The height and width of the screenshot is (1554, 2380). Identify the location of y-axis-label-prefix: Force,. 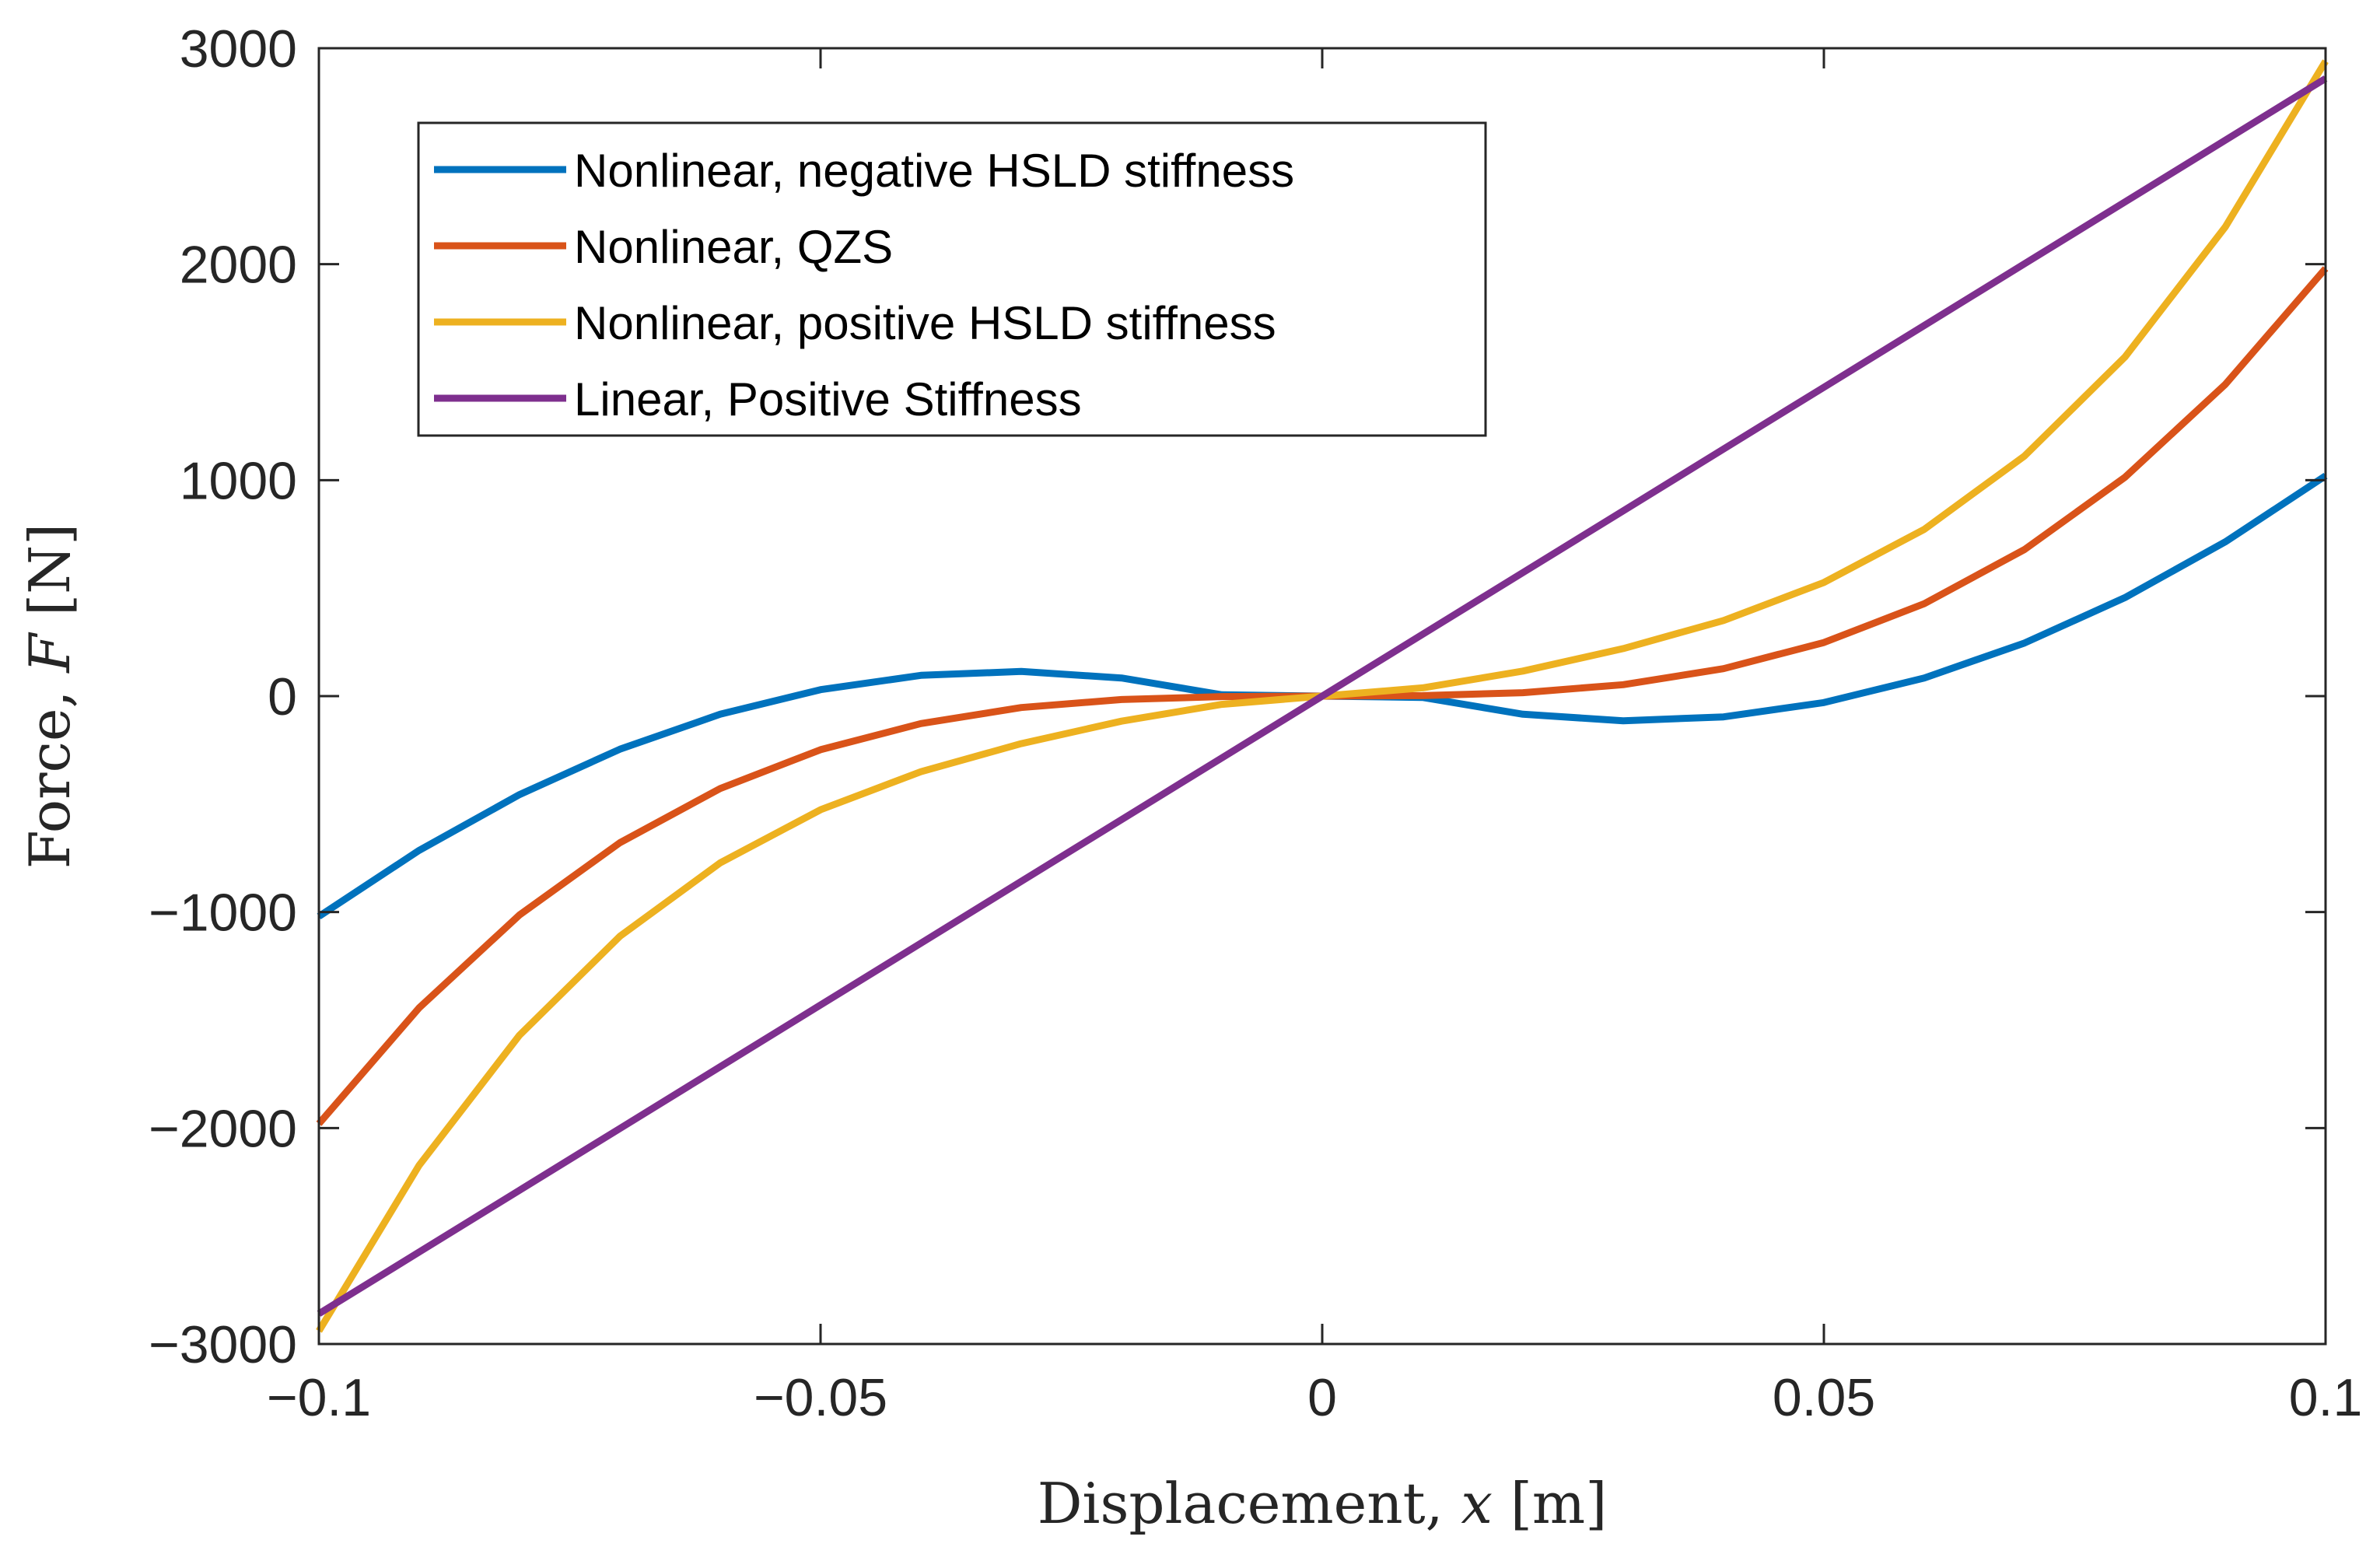
(49, 772).